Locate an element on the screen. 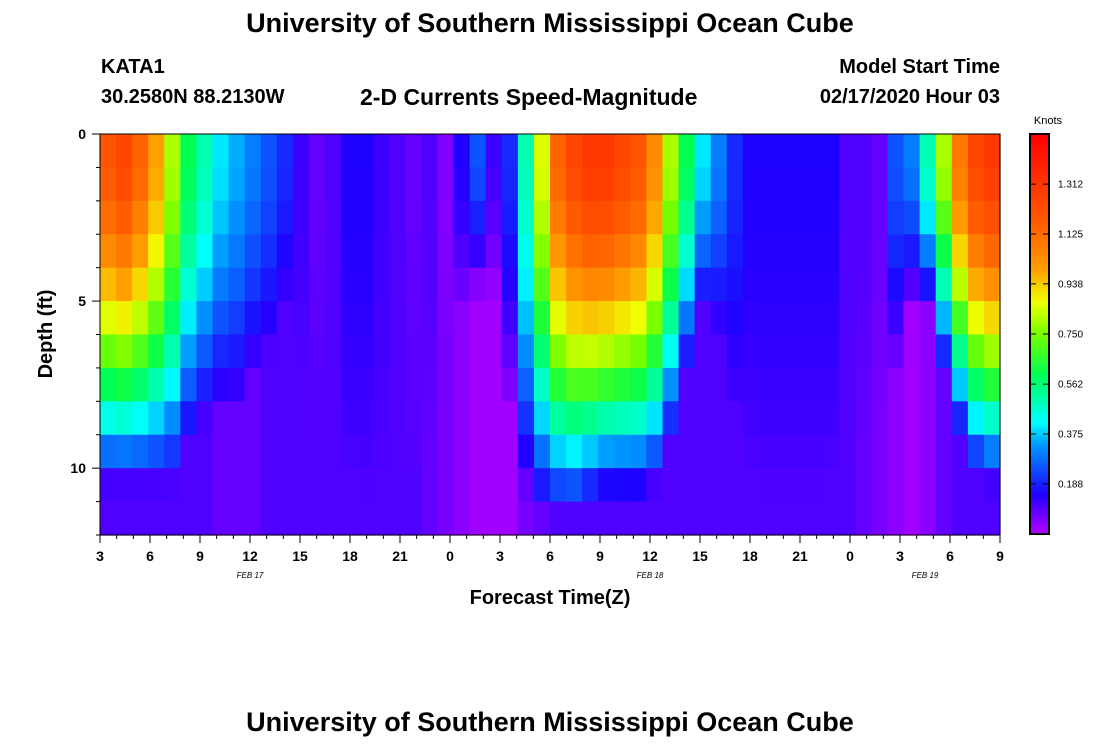 Image resolution: width=1100 pixels, height=750 pixels. x-tick-label: 3 is located at coordinates (900, 556).